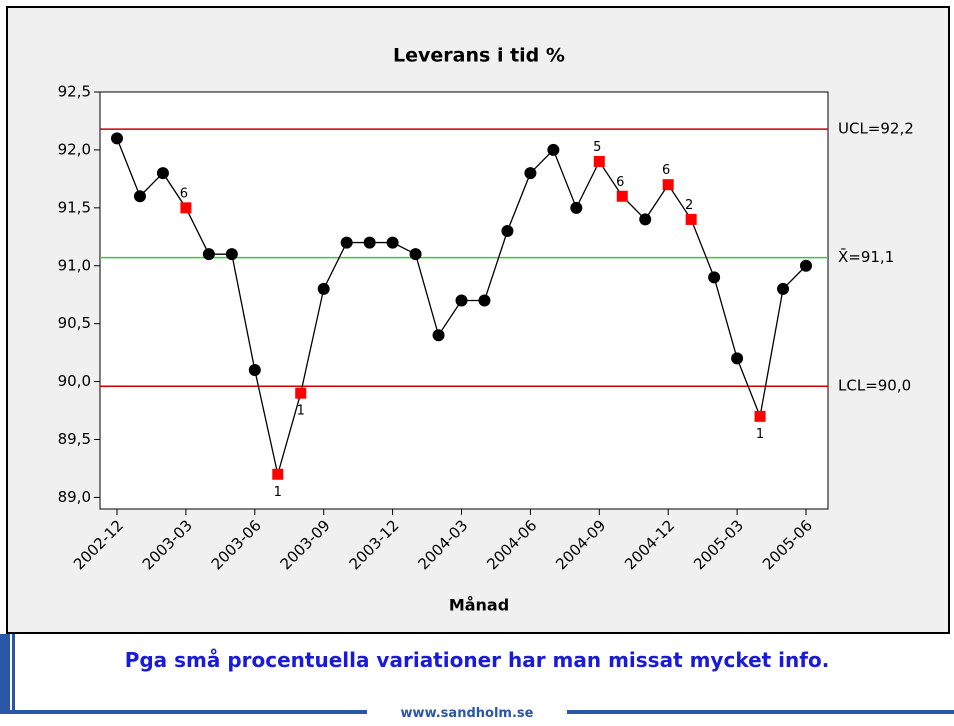 This screenshot has height=726, width=954. Describe the element at coordinates (74, 92) in the screenshot. I see `y-tick-label: 92,5` at that location.